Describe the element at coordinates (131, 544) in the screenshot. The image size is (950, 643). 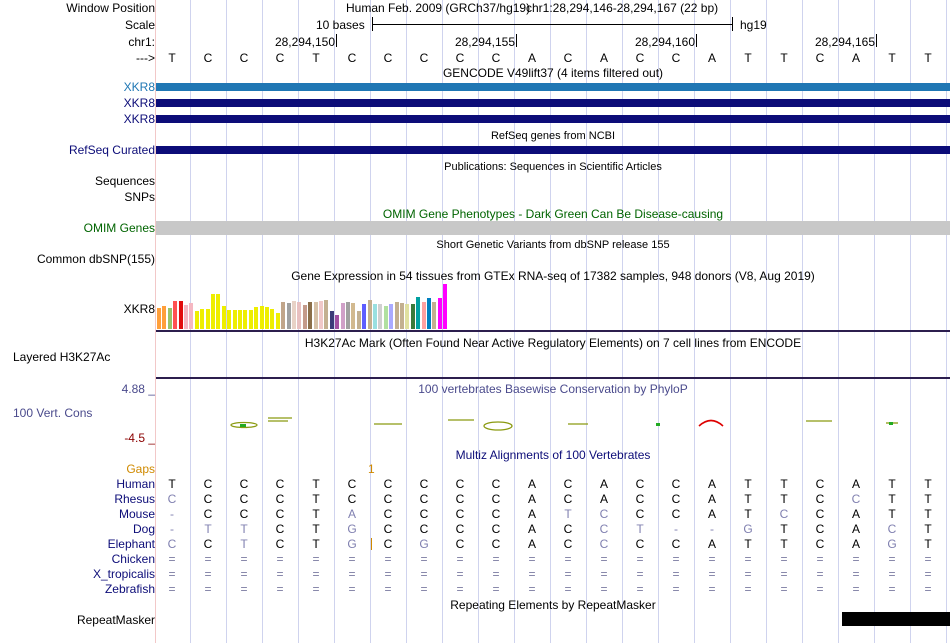
I see `species-label: Elephant` at that location.